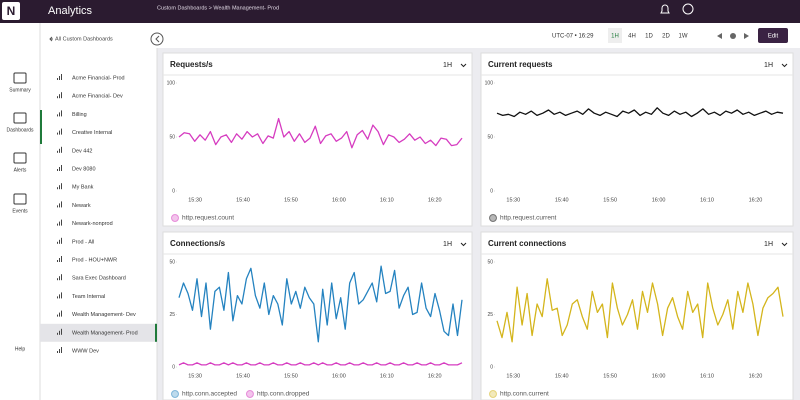 This screenshot has width=800, height=400. I want to click on legend-label: http.request.count, so click(208, 218).